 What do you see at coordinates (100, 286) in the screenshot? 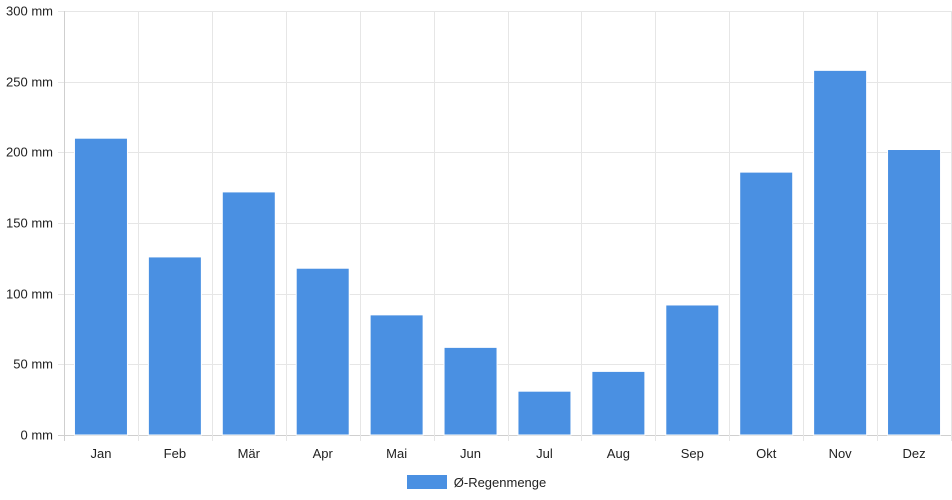
I see `bar-jan` at bounding box center [100, 286].